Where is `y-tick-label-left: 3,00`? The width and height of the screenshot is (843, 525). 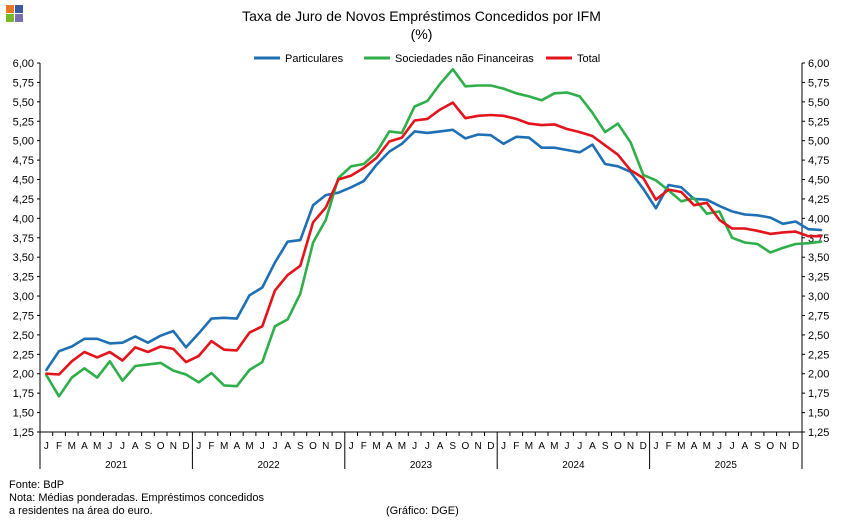
y-tick-label-left: 3,00 is located at coordinates (23, 297).